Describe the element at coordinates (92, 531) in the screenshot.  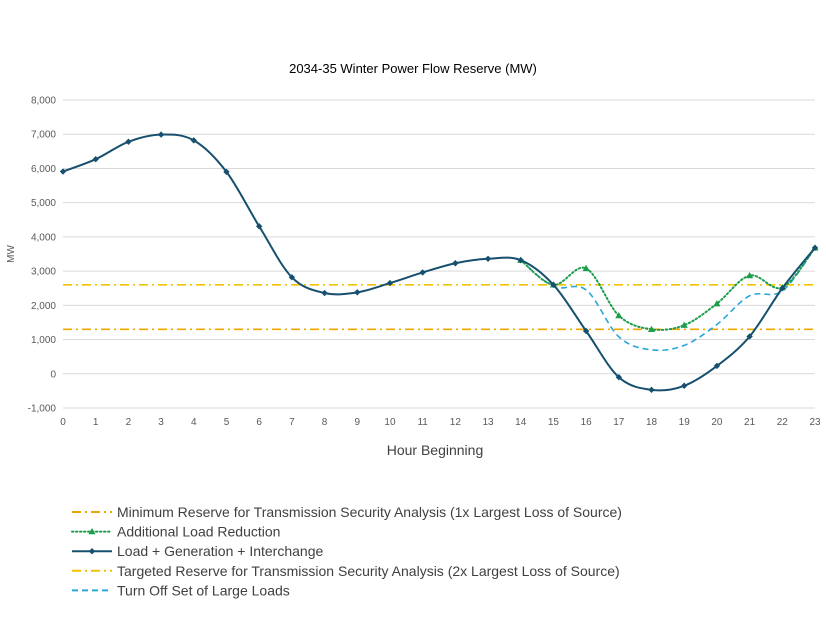
I see `legend-marker-additional` at that location.